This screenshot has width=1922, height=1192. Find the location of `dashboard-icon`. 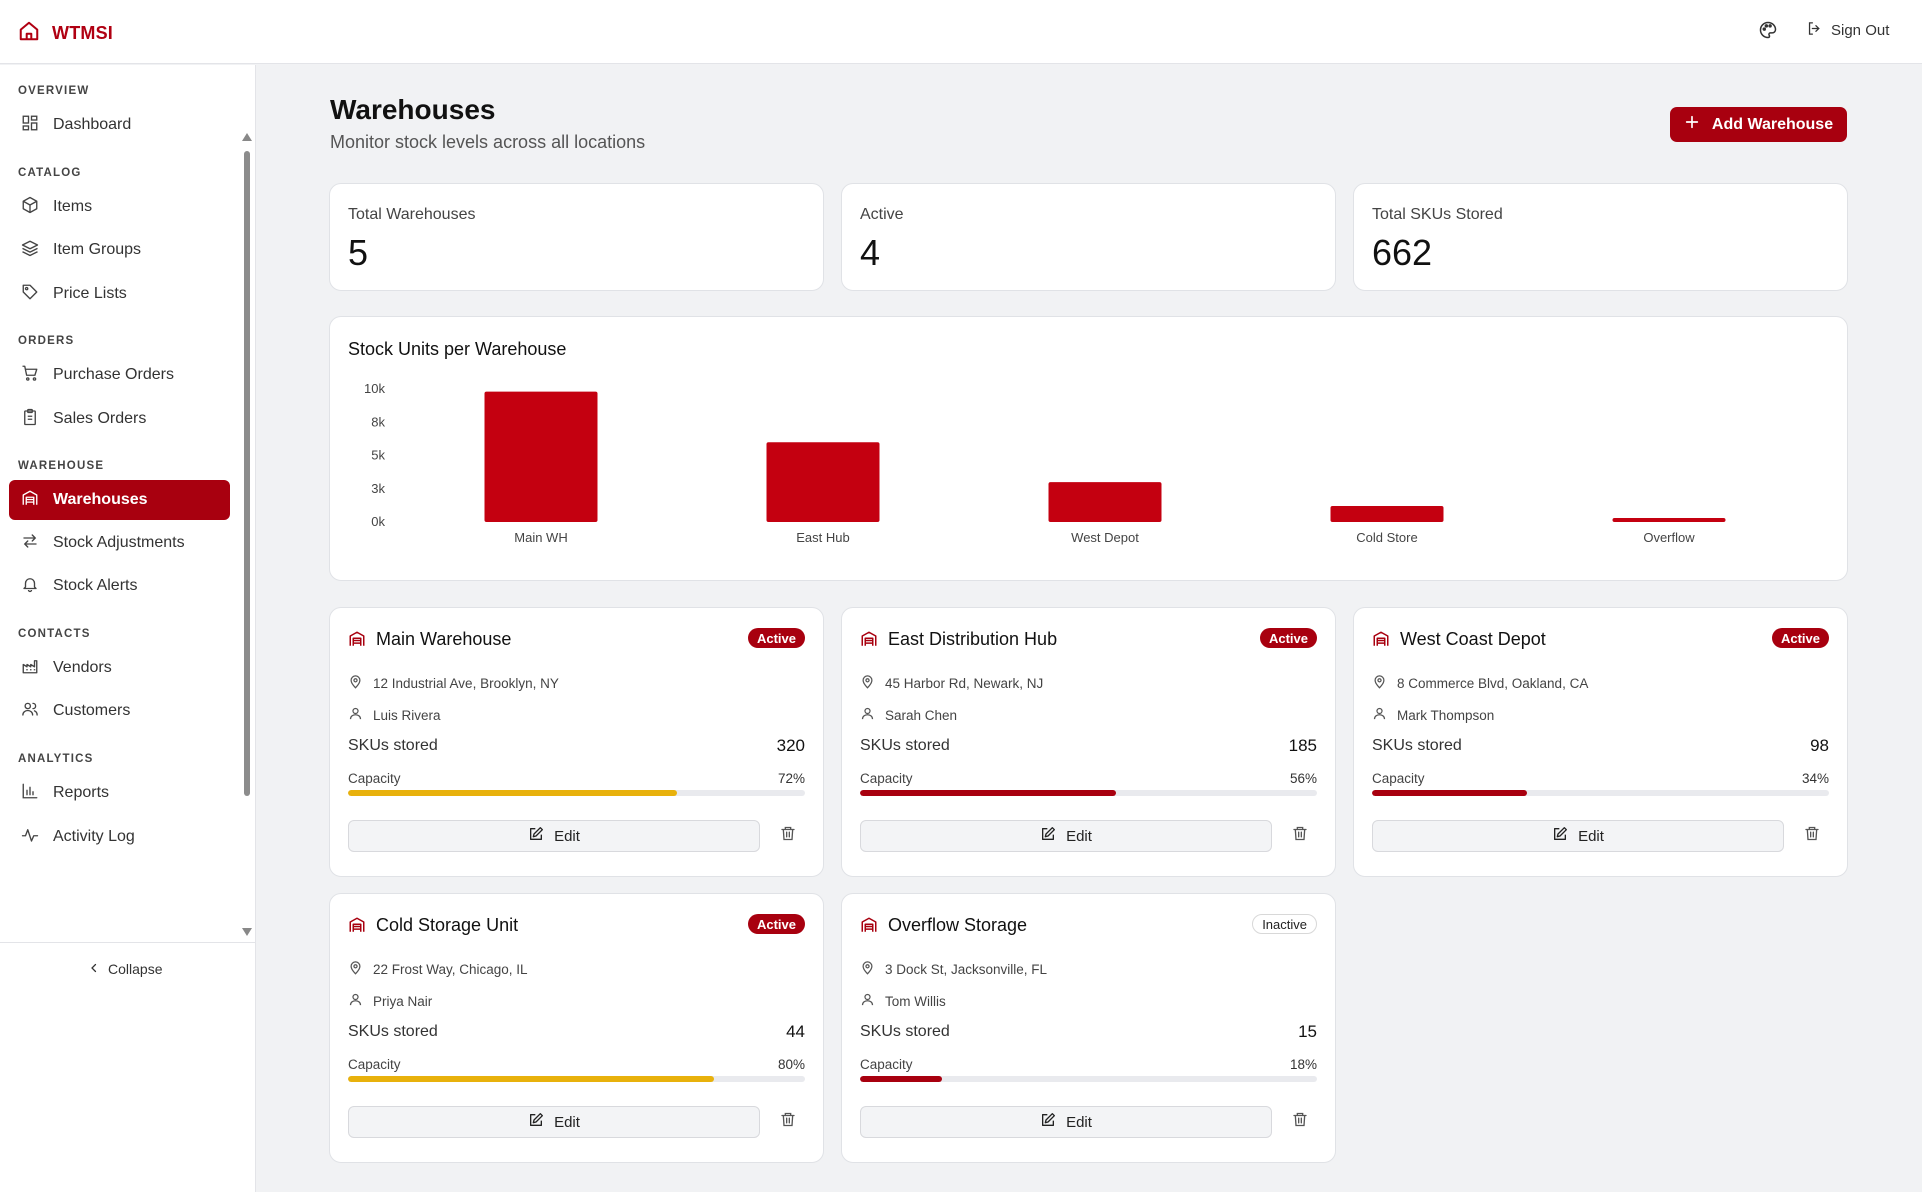

dashboard-icon is located at coordinates (30, 125).